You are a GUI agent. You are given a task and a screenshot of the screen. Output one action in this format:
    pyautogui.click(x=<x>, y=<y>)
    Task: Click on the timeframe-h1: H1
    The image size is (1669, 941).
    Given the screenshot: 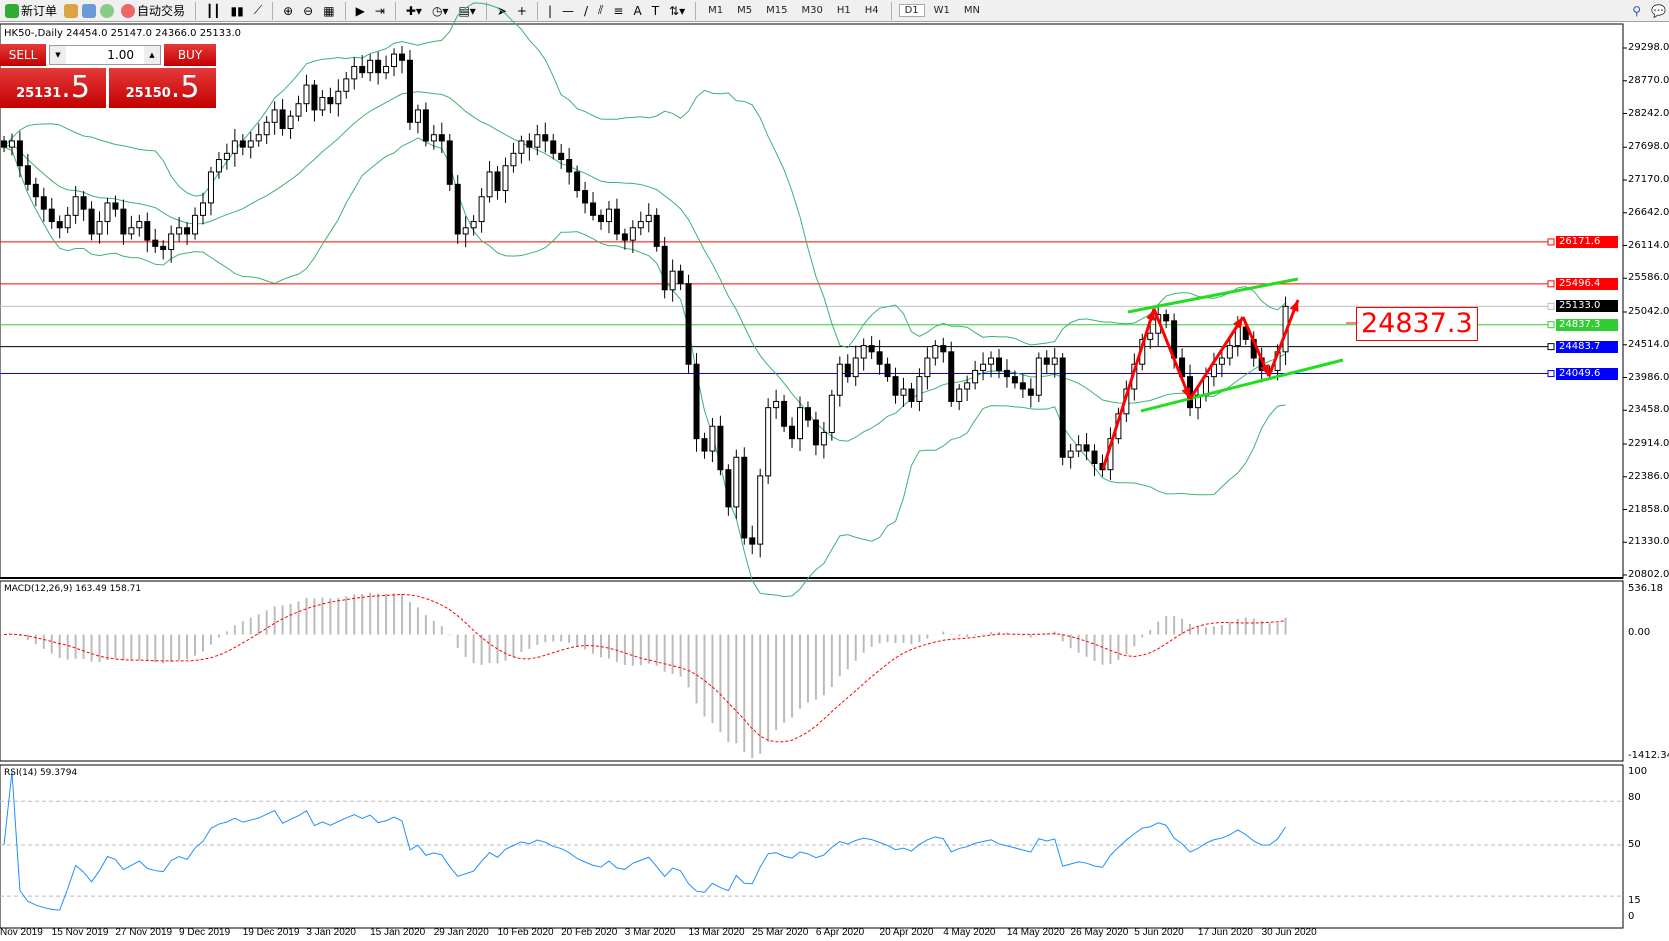 What is the action you would take?
    pyautogui.click(x=843, y=10)
    